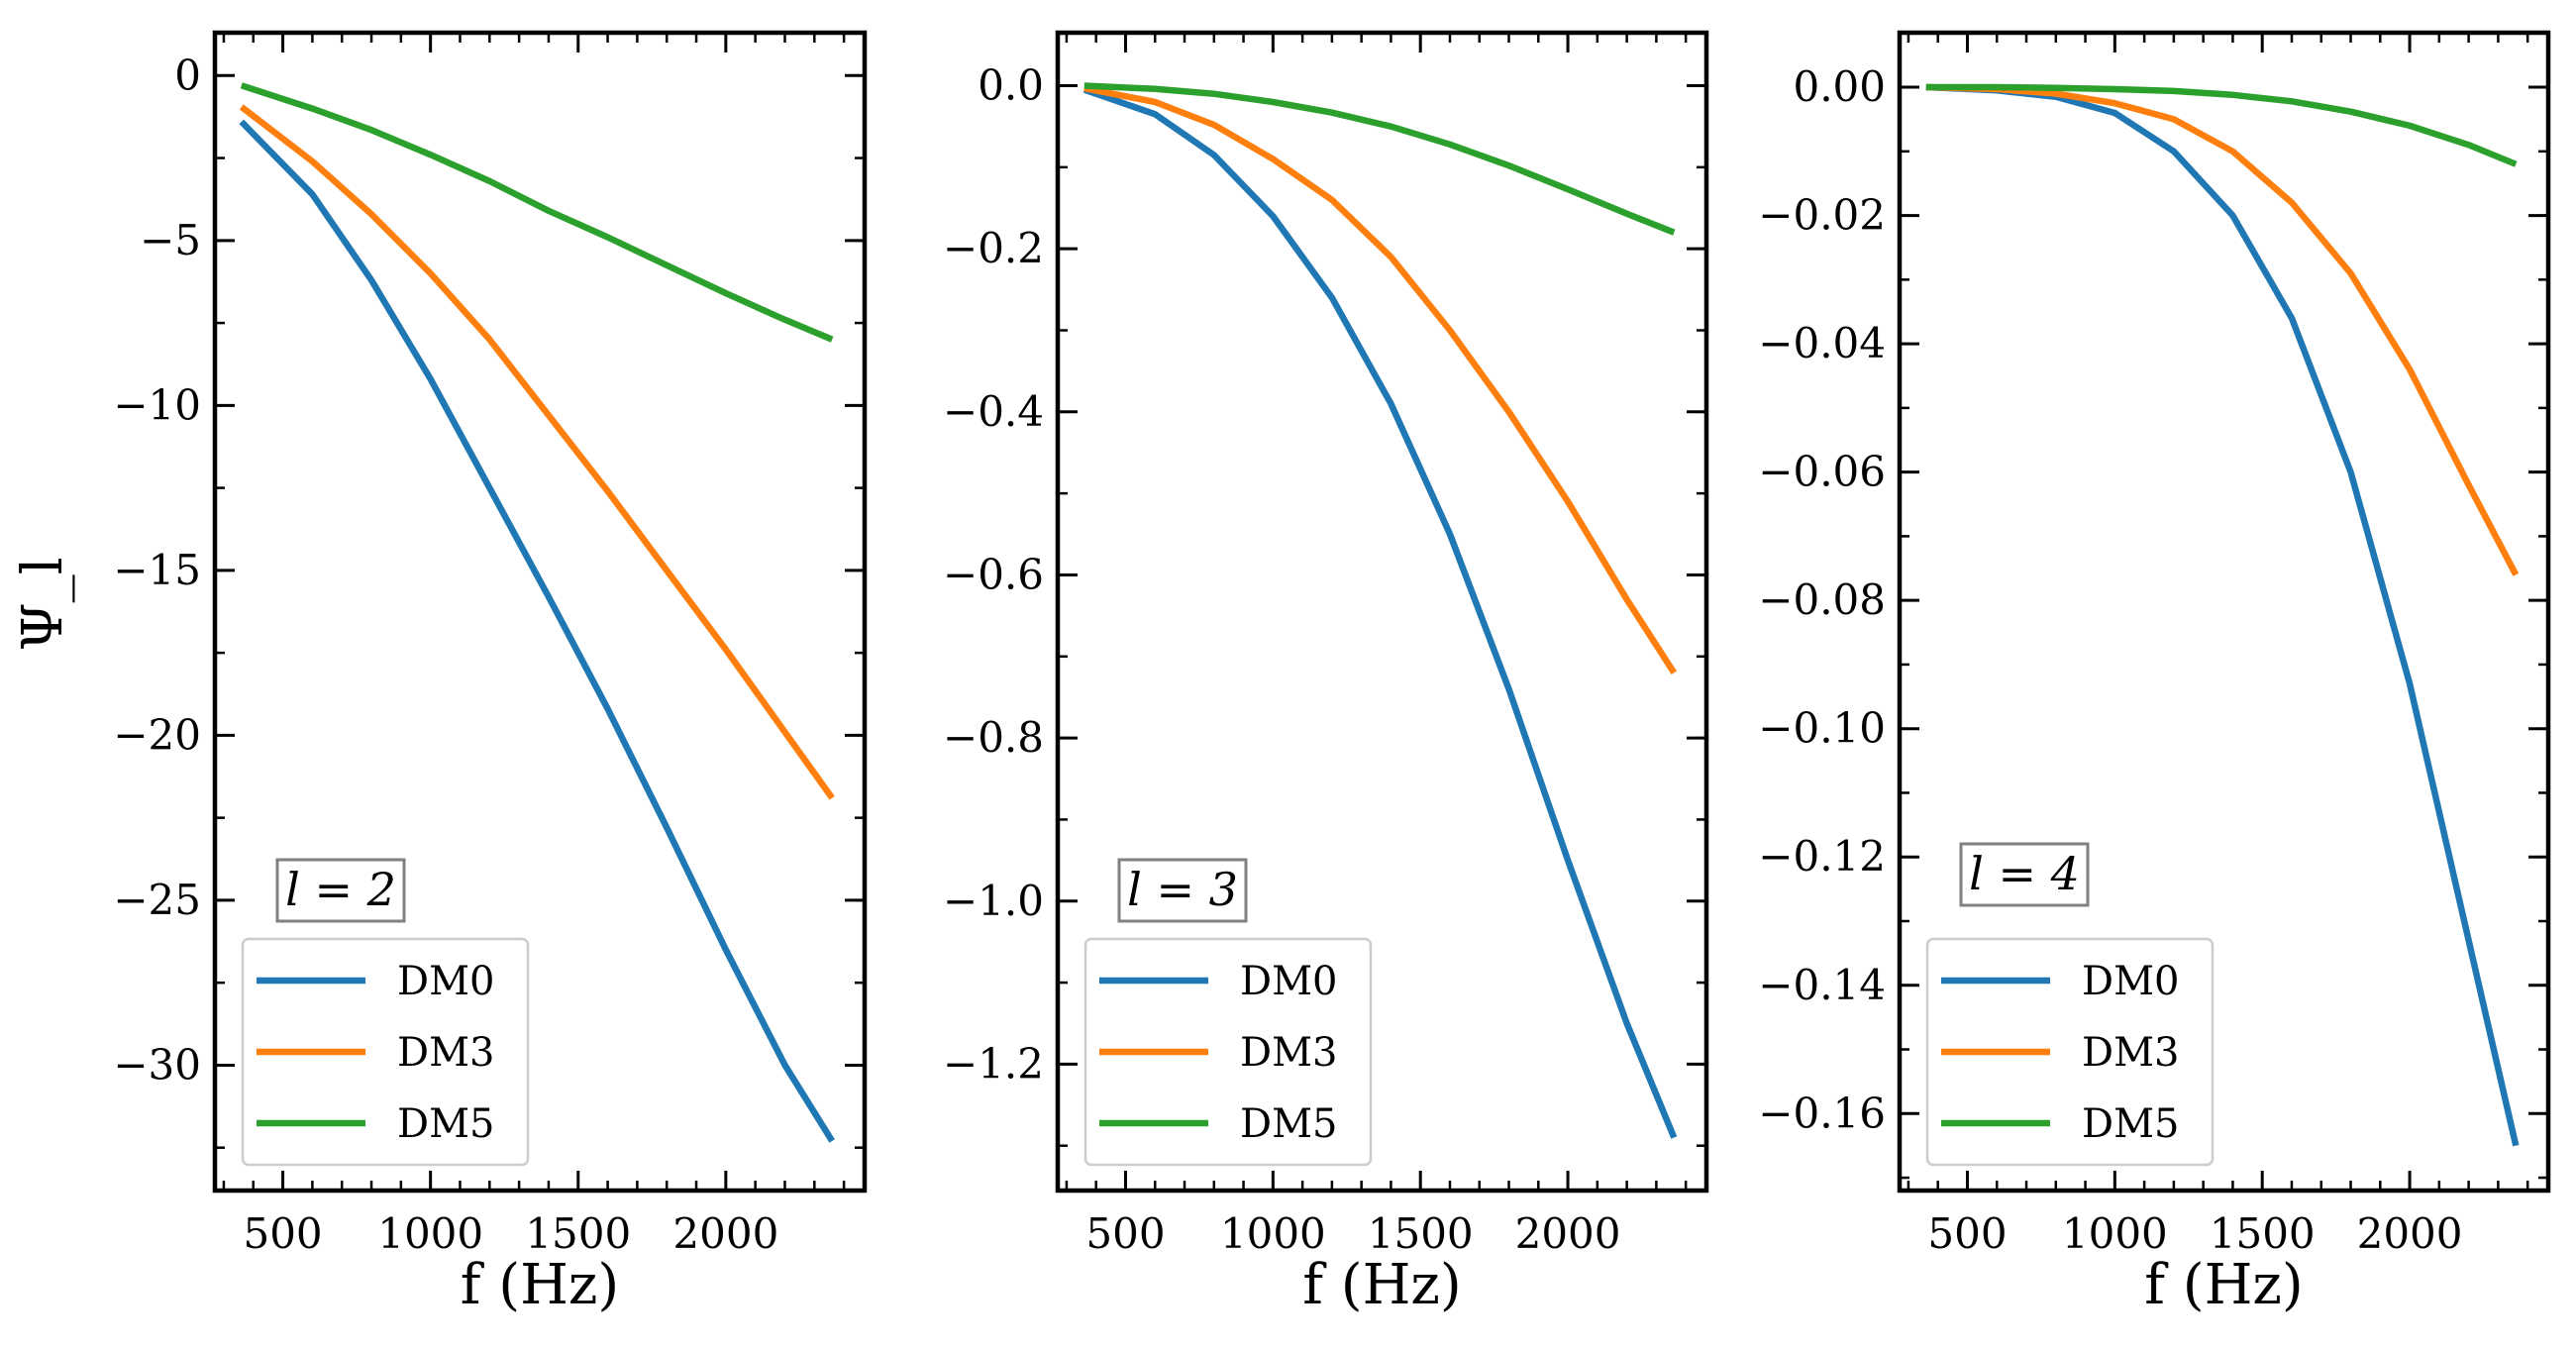 The image size is (2576, 1350). What do you see at coordinates (1011, 85) in the screenshot?
I see `y-tick-label: 0.0` at bounding box center [1011, 85].